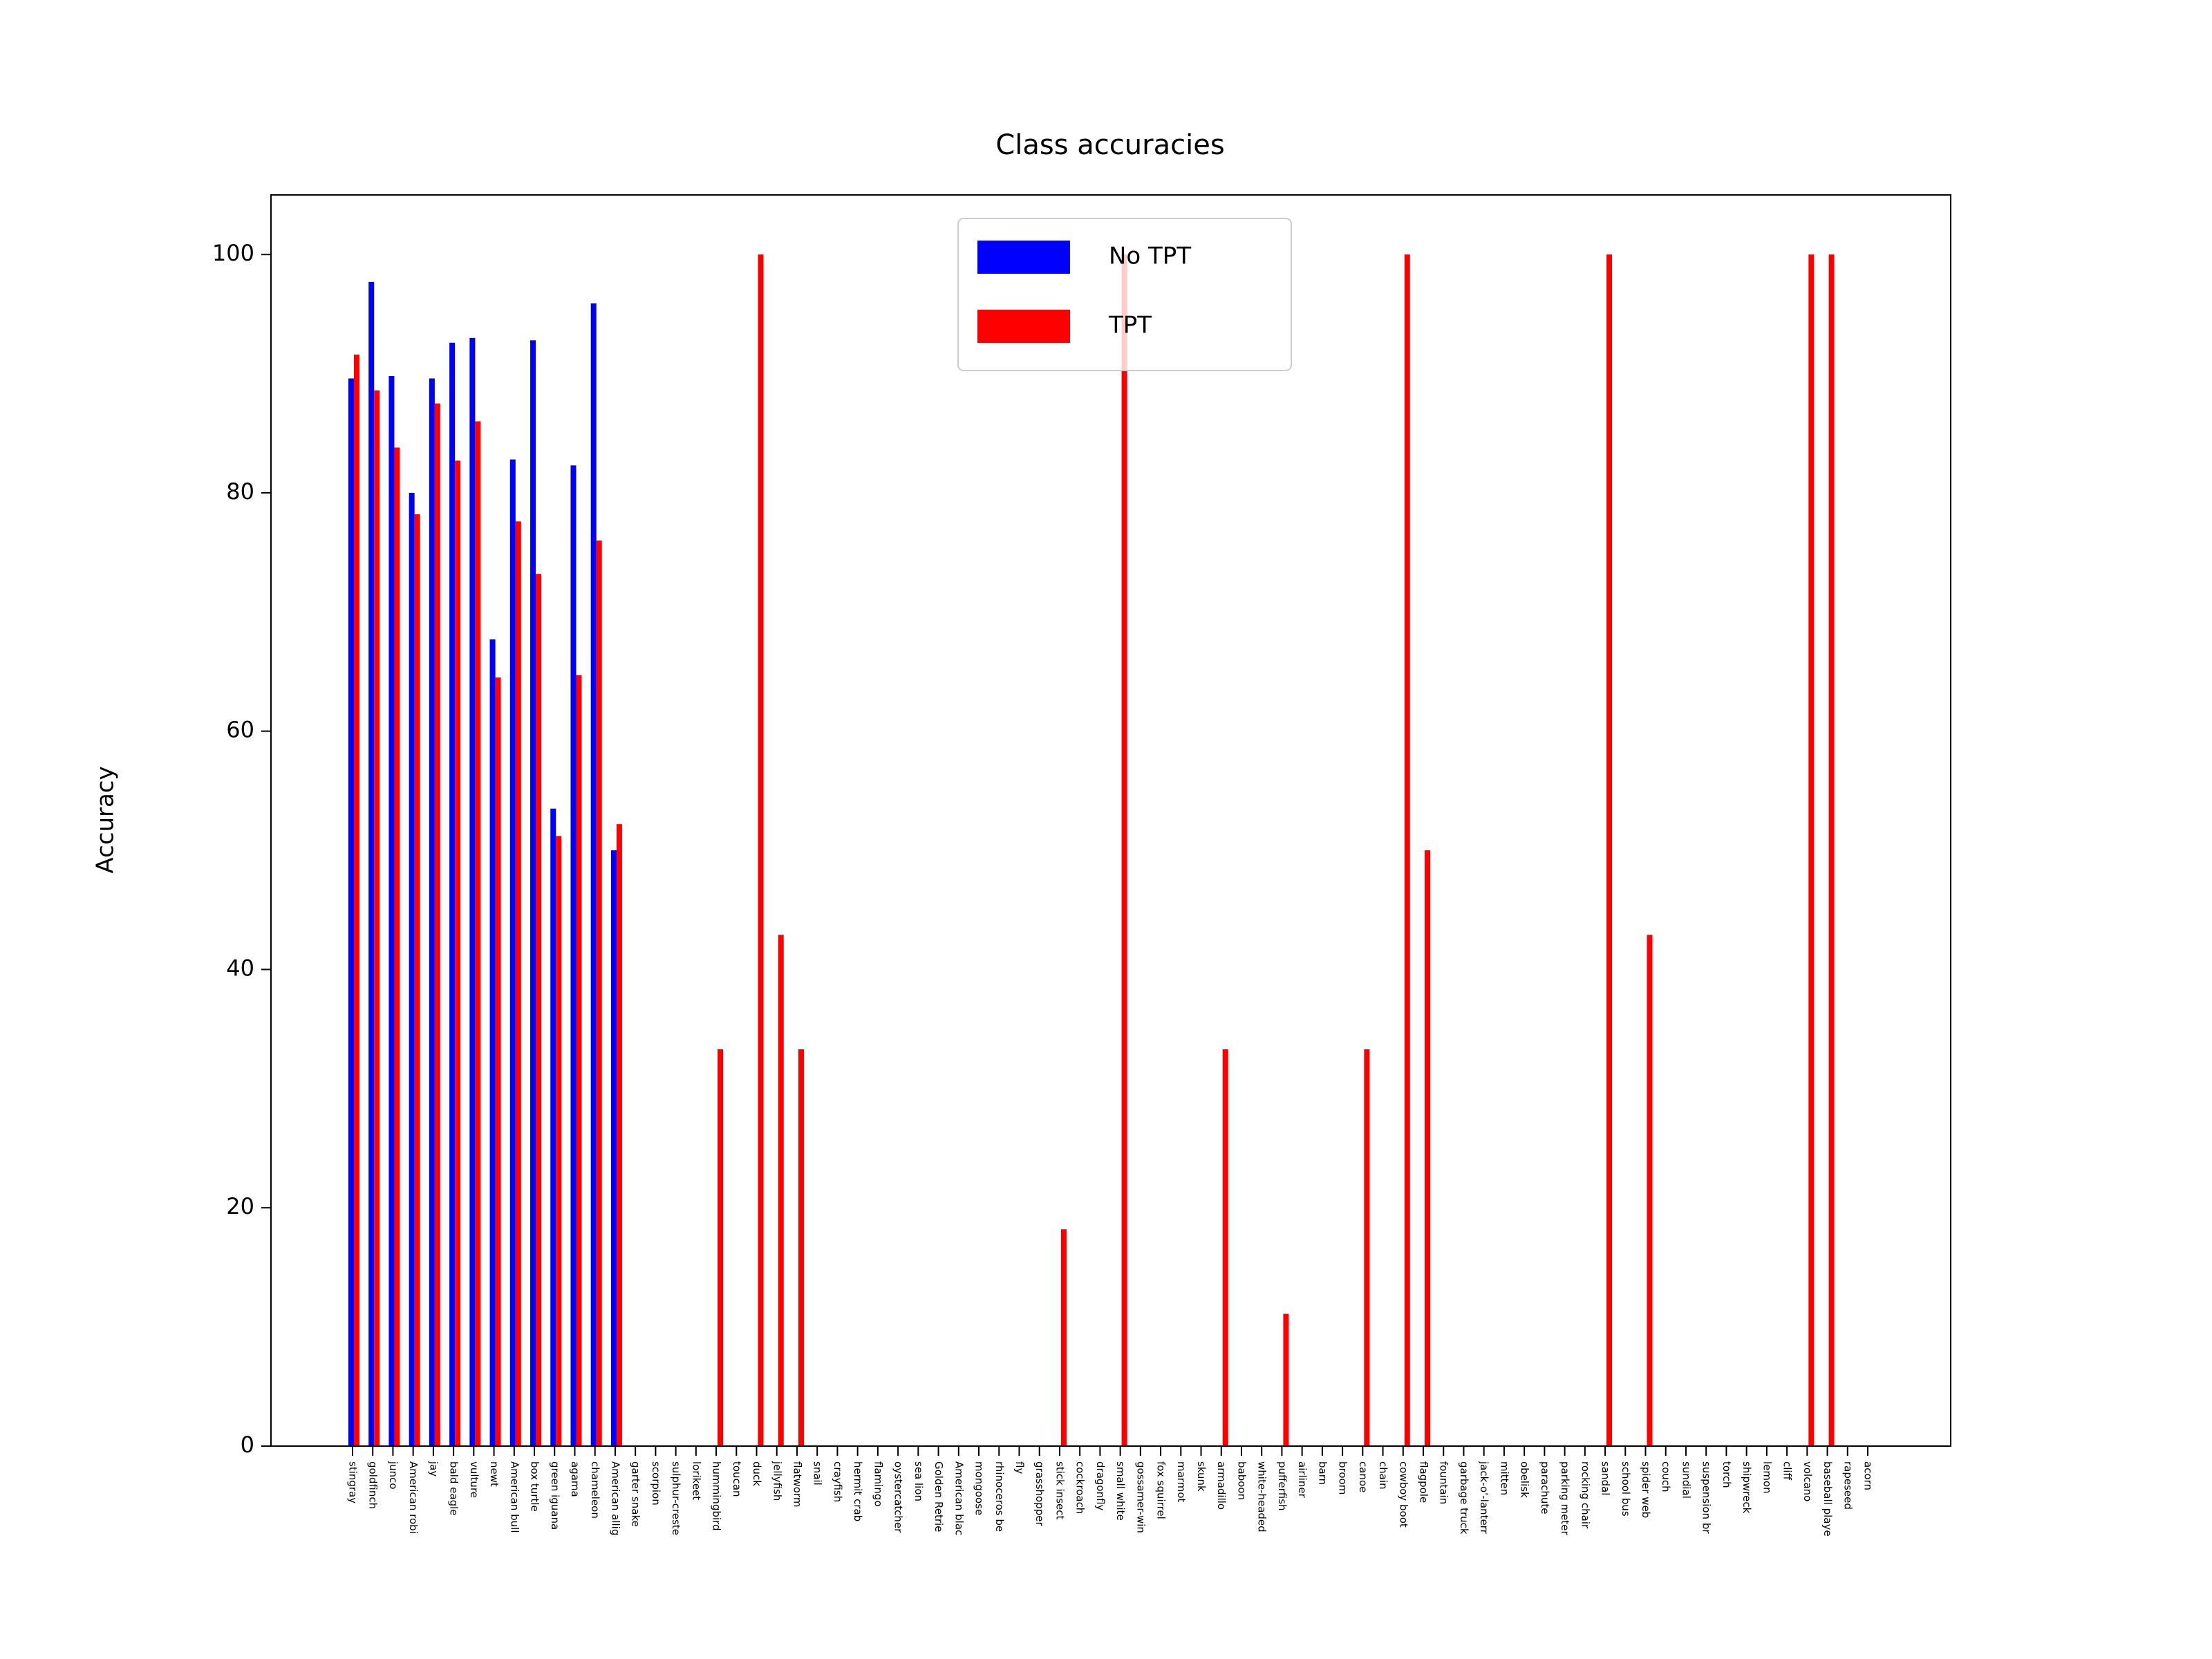 This screenshot has height=1659, width=2212. I want to click on x-tick-label: rocking chair, so click(1585, 1495).